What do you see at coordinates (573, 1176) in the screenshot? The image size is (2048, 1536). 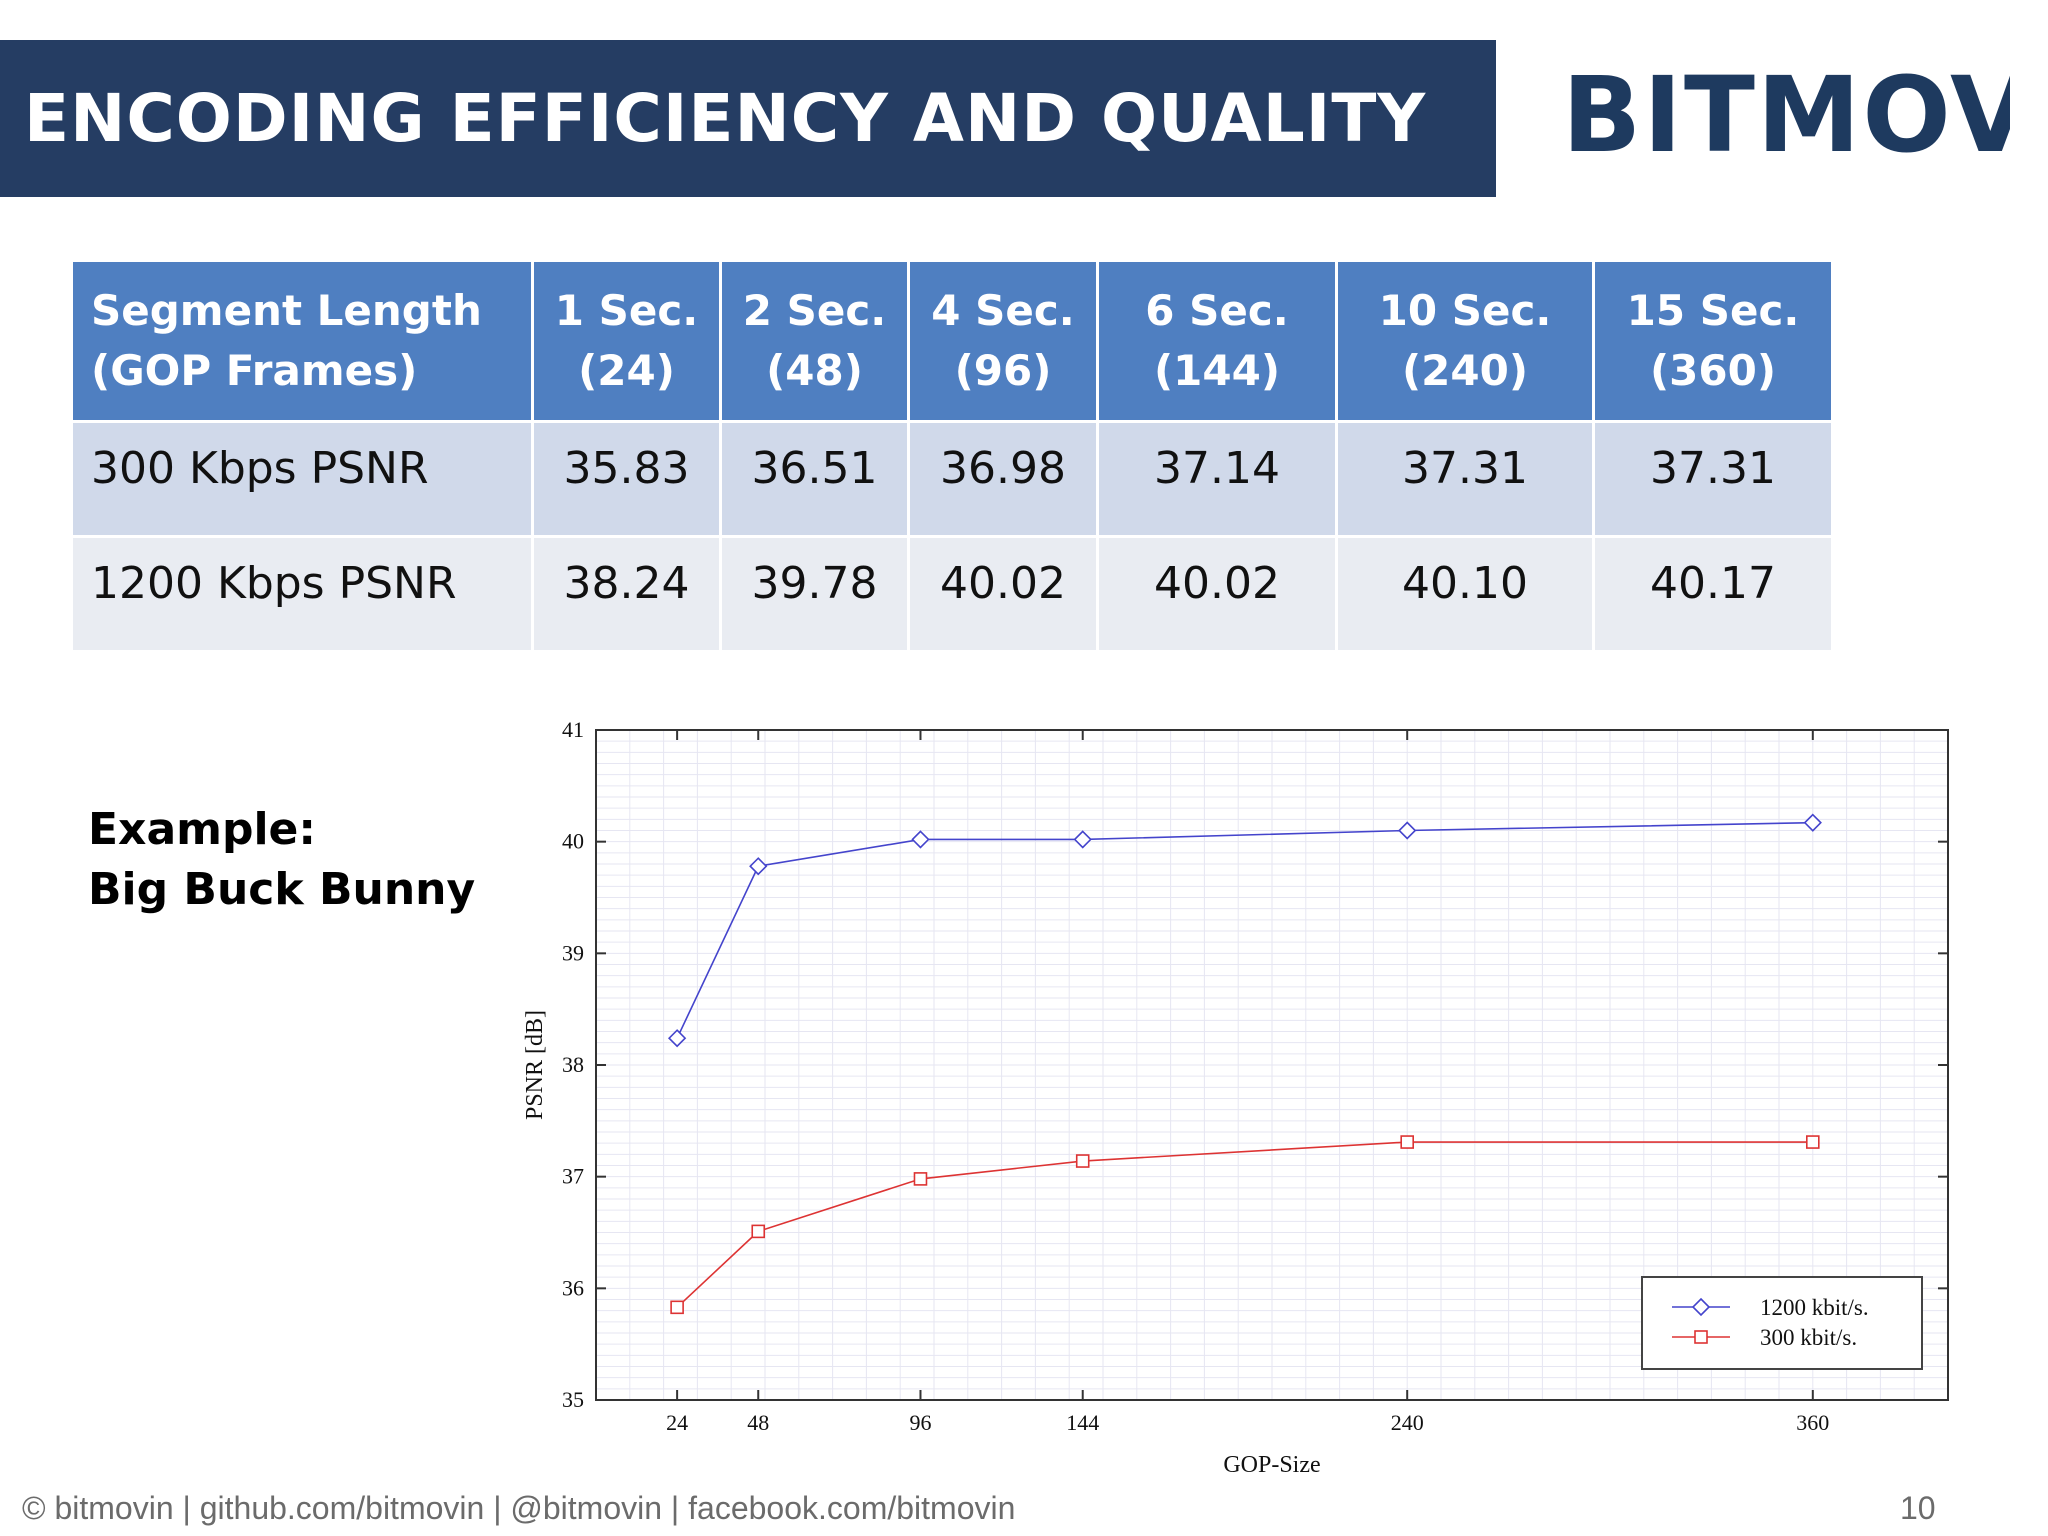 I see `y-tick-label: 37` at bounding box center [573, 1176].